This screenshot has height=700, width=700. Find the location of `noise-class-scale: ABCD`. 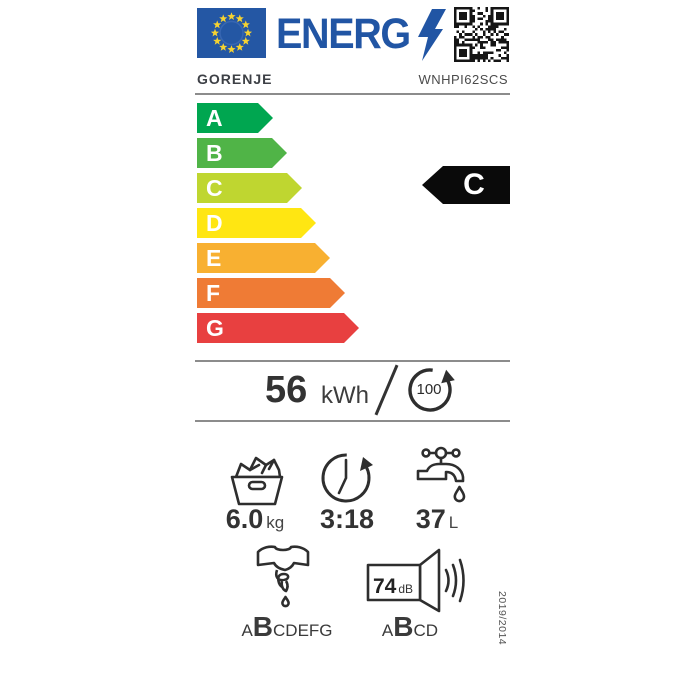

noise-class-scale: ABCD is located at coordinates (410, 627).